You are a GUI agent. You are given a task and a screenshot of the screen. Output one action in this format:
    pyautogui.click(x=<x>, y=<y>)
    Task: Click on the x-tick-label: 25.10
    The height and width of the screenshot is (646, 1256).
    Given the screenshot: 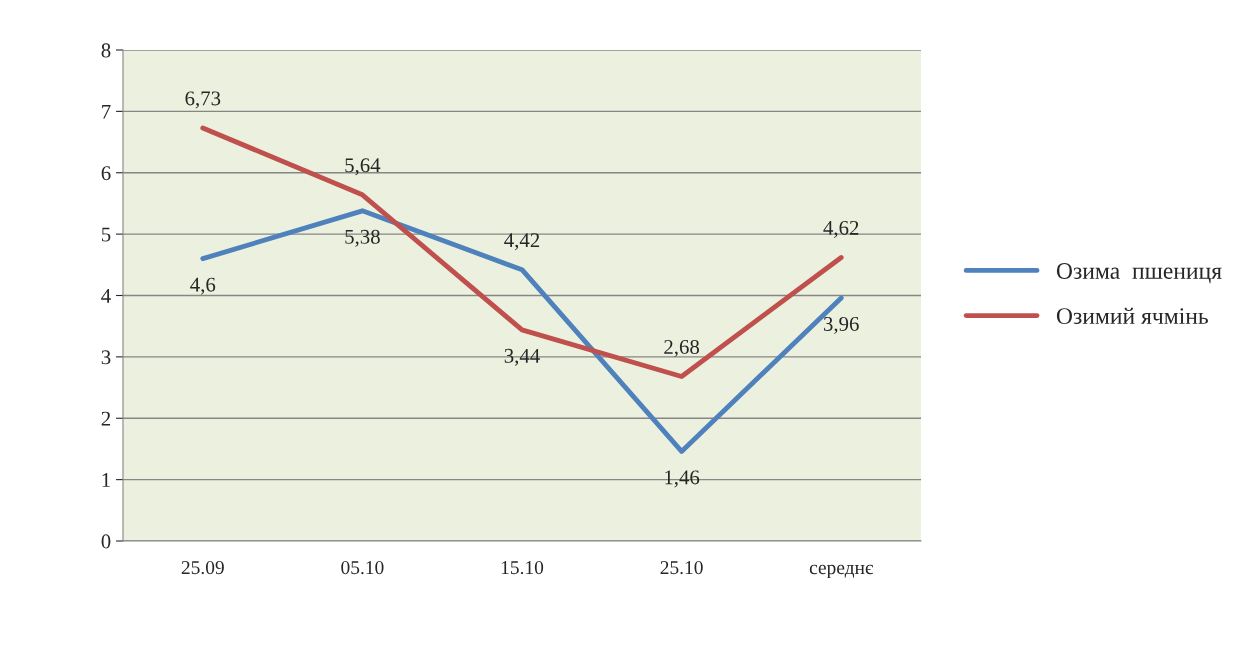 What is the action you would take?
    pyautogui.click(x=681, y=568)
    